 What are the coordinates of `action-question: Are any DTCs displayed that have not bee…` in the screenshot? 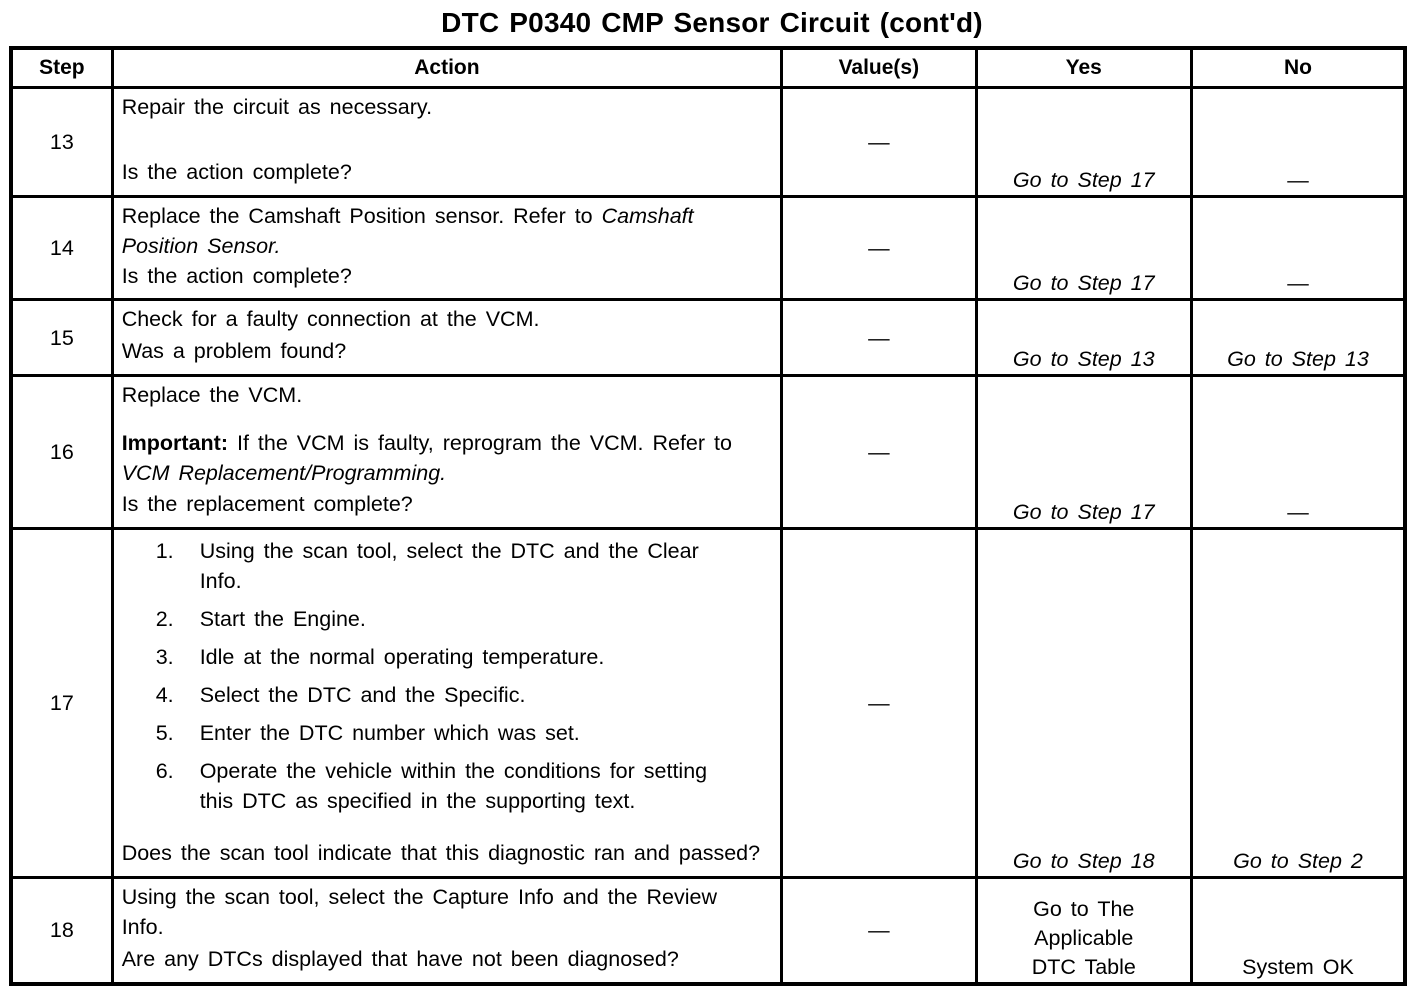 It's located at (400, 959).